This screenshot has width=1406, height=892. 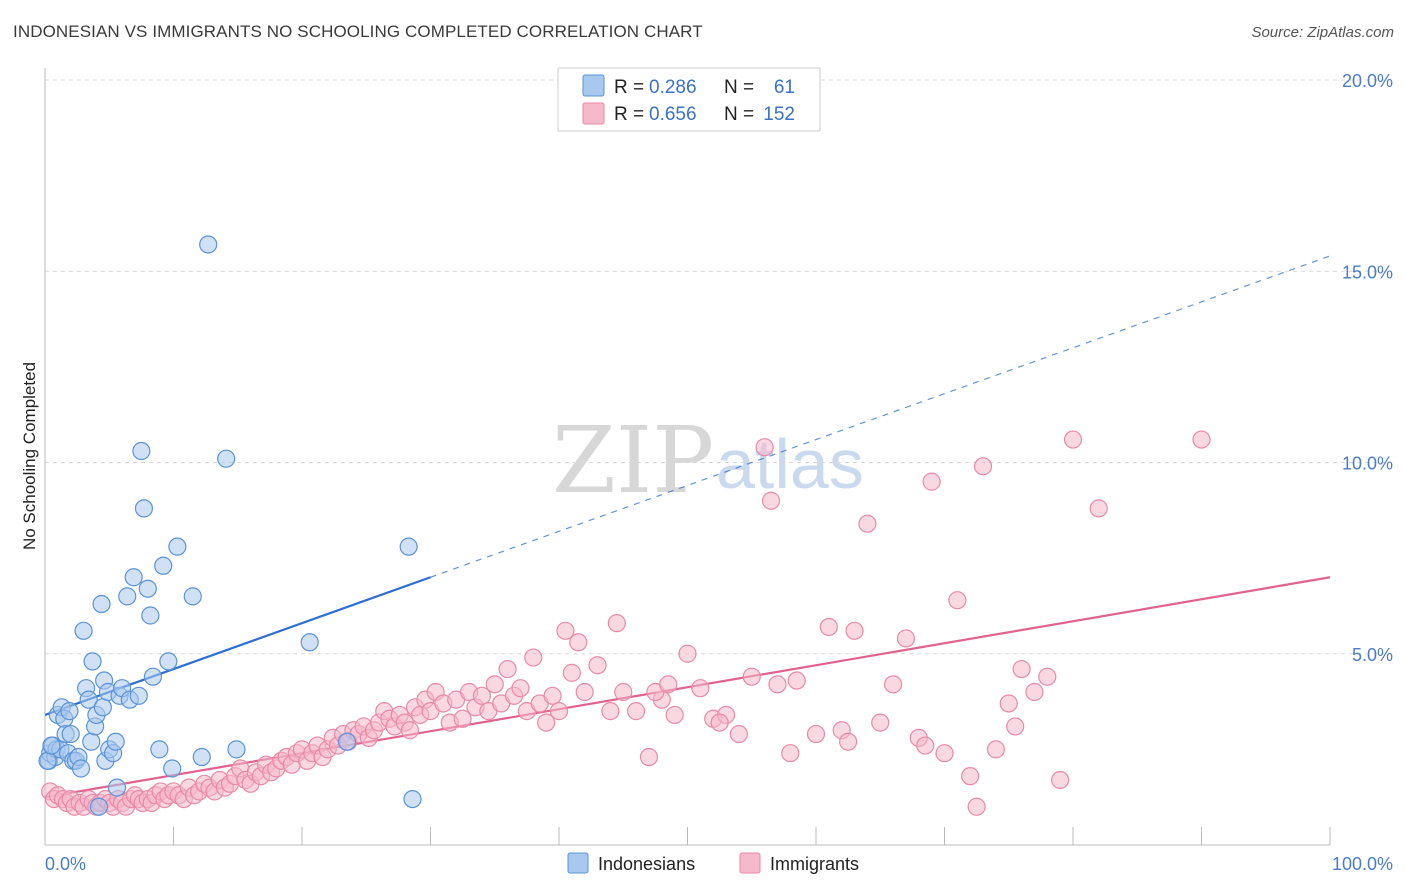 What do you see at coordinates (1367, 81) in the screenshot?
I see `y-tick-label: 20.0%` at bounding box center [1367, 81].